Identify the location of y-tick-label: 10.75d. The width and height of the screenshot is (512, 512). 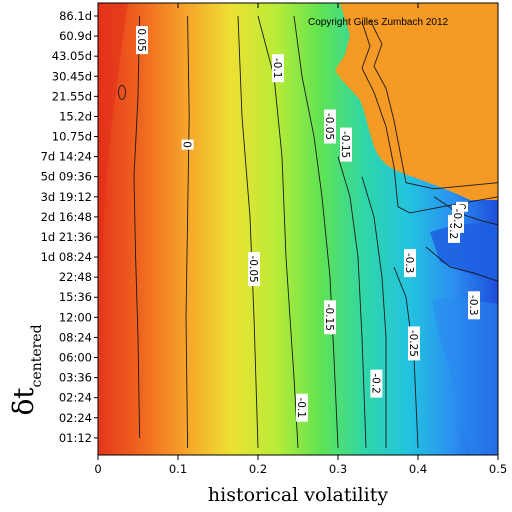
(72, 137).